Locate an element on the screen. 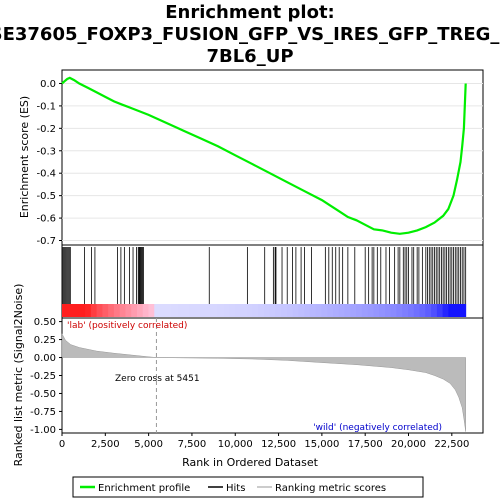 The image size is (500, 500). es-ytick-label: -0.2 is located at coordinates (46, 129).